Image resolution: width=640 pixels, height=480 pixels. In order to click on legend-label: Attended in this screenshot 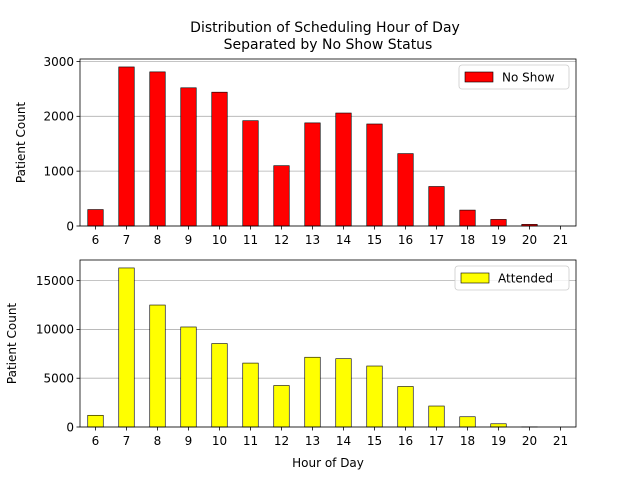, I will do `click(525, 279)`.